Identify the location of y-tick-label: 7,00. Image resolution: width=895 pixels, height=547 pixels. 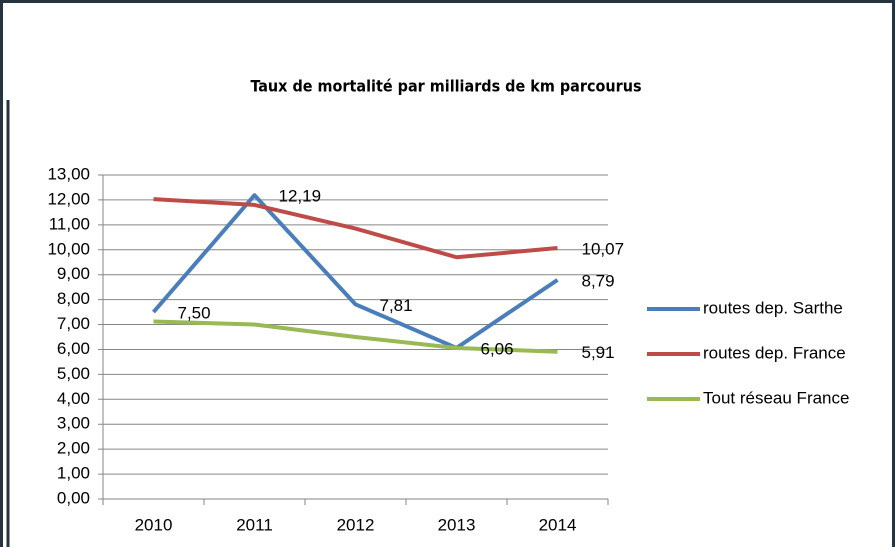
(73, 323).